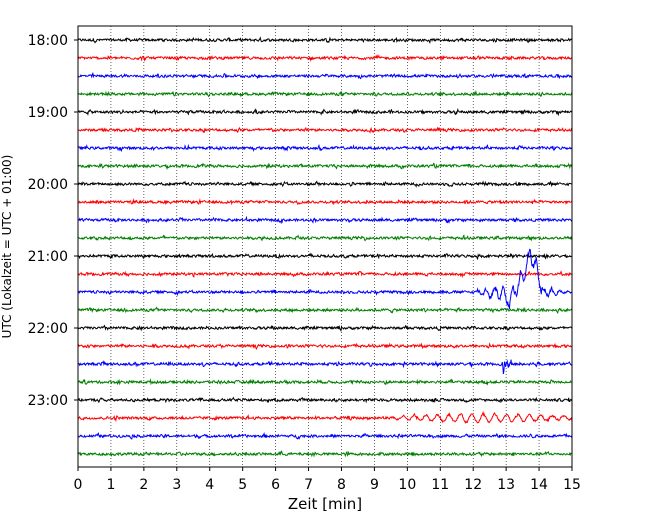 This screenshot has width=650, height=520. Describe the element at coordinates (275, 485) in the screenshot. I see `x-tick-label: 6` at that location.